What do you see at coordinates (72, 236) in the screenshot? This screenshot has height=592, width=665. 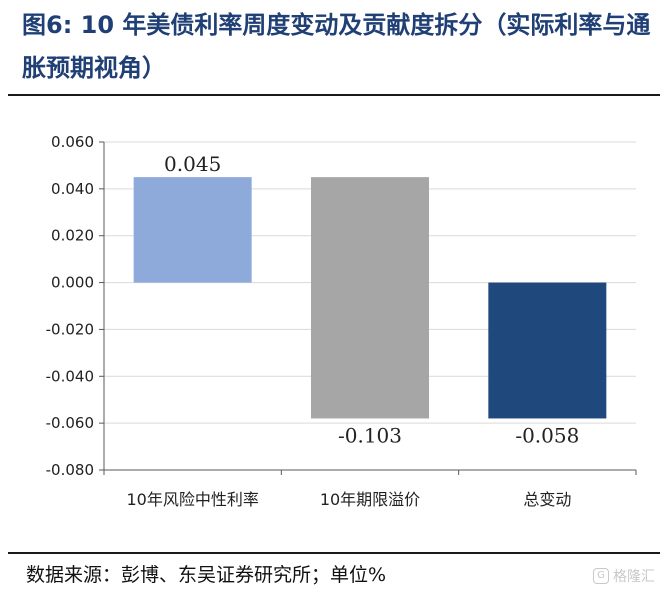 I see `y-tick-label: 0.020` at bounding box center [72, 236].